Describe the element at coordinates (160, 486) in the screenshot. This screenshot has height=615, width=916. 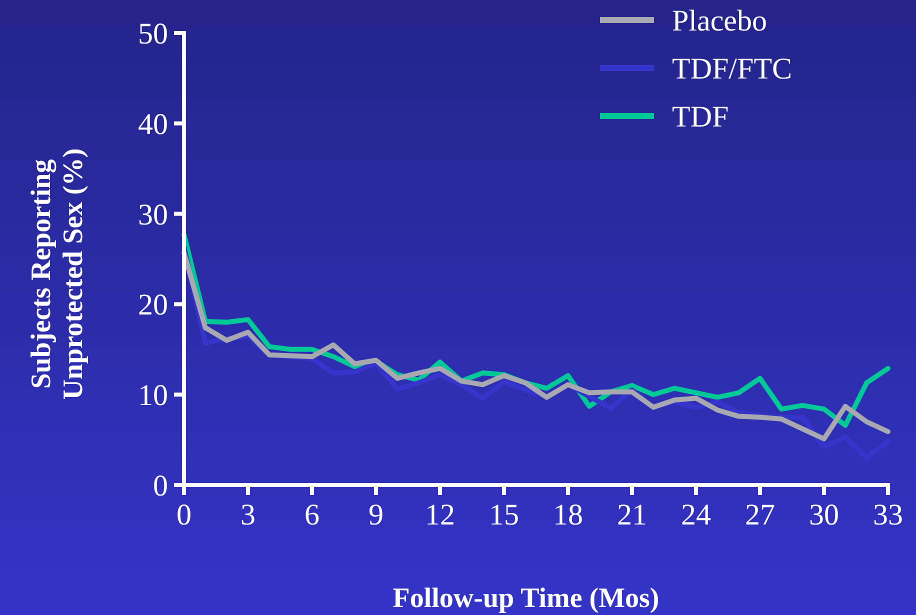
I see `y-tick-label: 0` at that location.